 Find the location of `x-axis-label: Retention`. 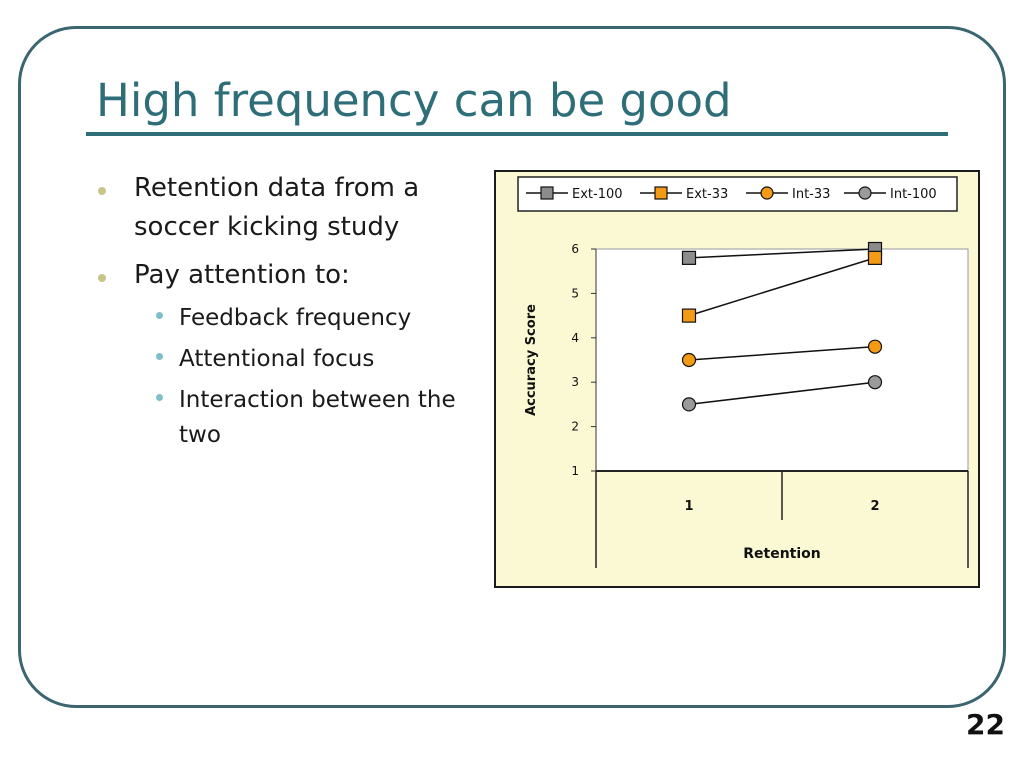

x-axis-label: Retention is located at coordinates (782, 554).